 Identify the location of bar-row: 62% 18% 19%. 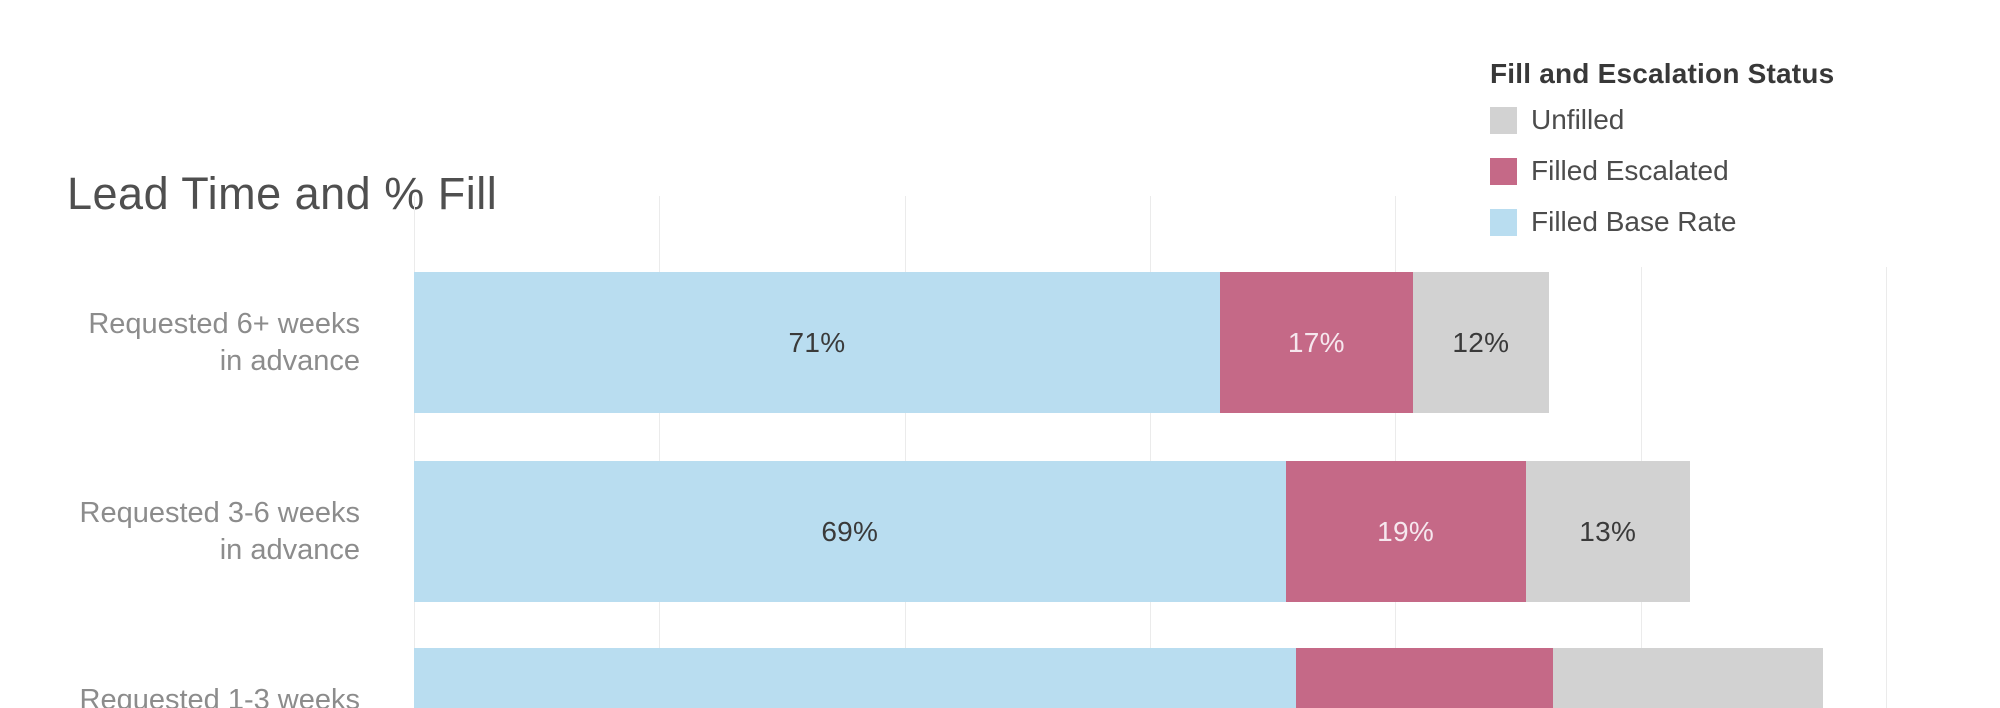
(1118, 678).